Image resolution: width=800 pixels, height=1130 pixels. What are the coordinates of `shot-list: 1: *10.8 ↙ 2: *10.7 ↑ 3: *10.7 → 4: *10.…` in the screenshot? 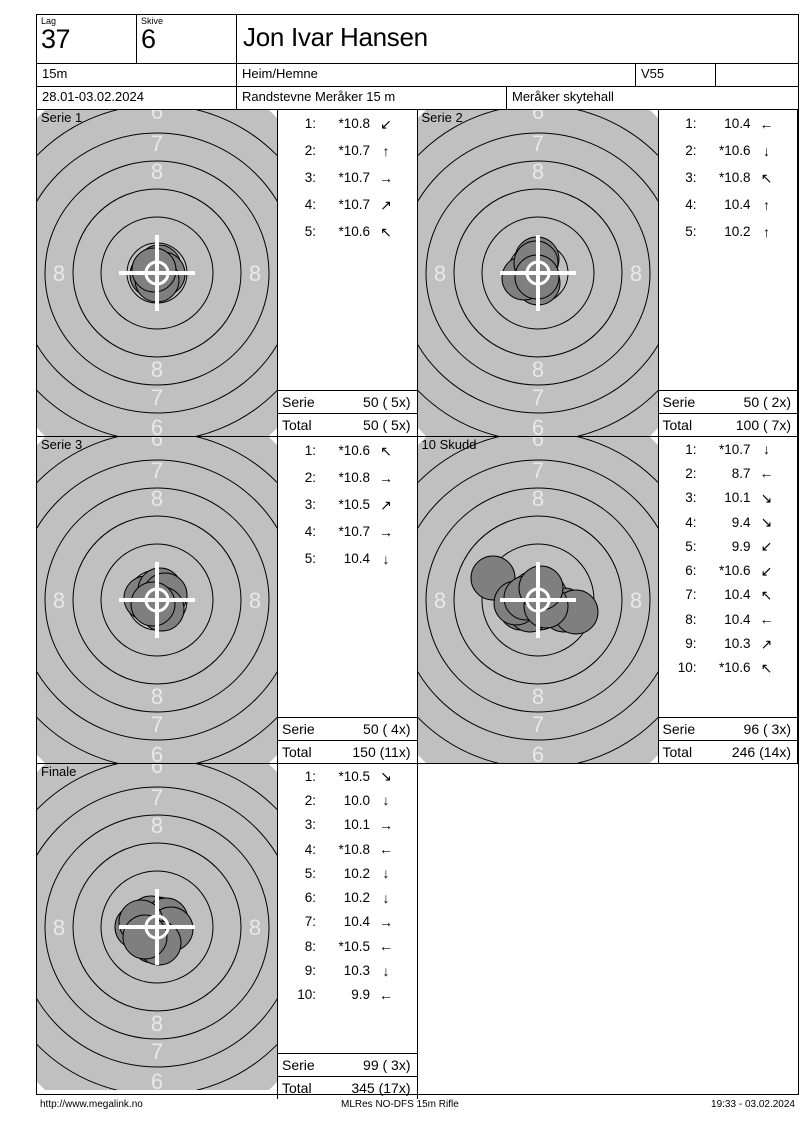 It's located at (347, 250).